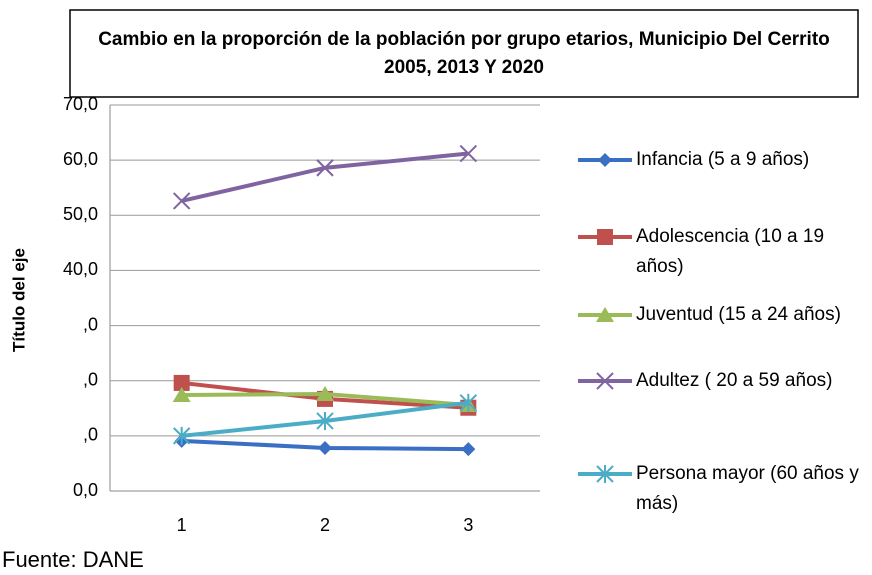 This screenshot has height=575, width=872. What do you see at coordinates (73, 559) in the screenshot?
I see `source: Fuente: DANE` at bounding box center [73, 559].